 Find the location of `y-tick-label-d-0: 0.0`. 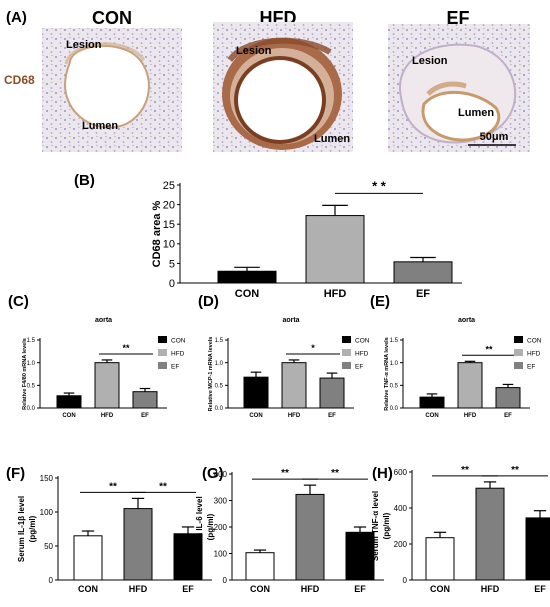

y-tick-label-d-0: 0.0 is located at coordinates (219, 409).